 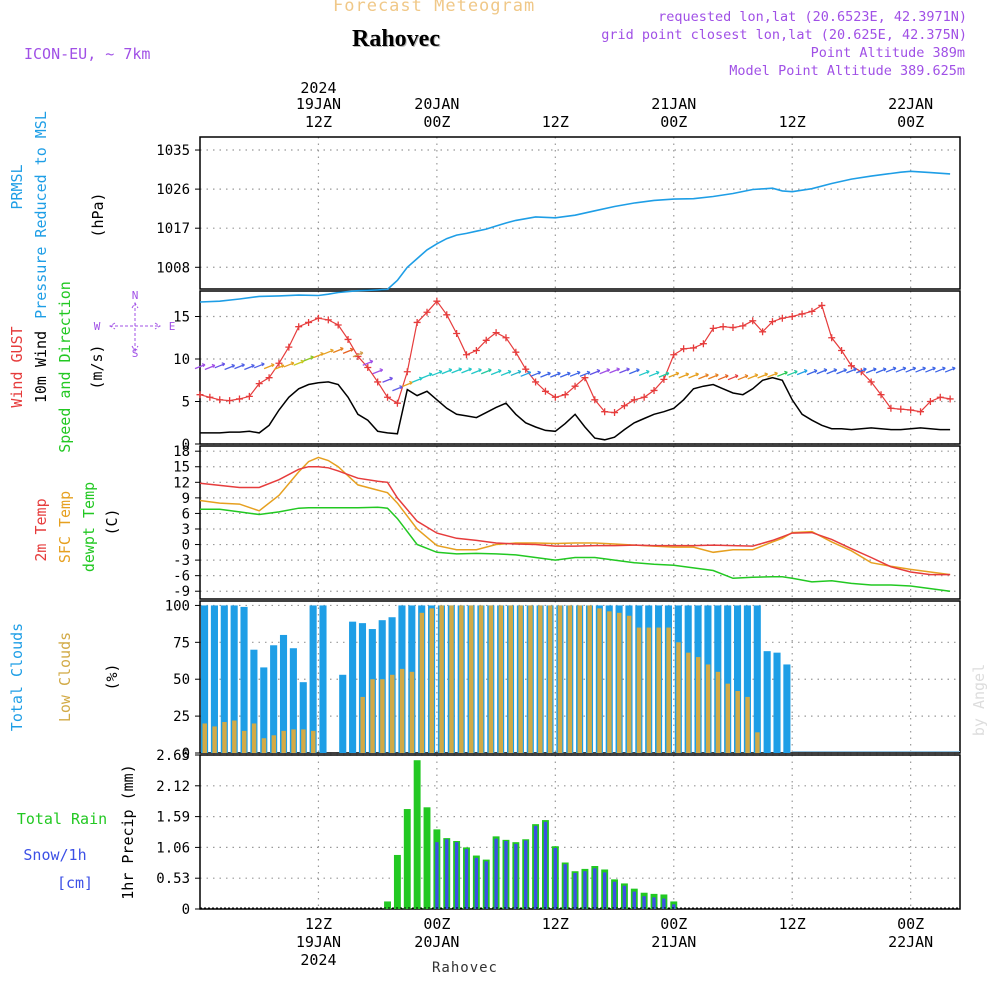 I want to click on y-tick-label: 6, so click(x=186, y=514).